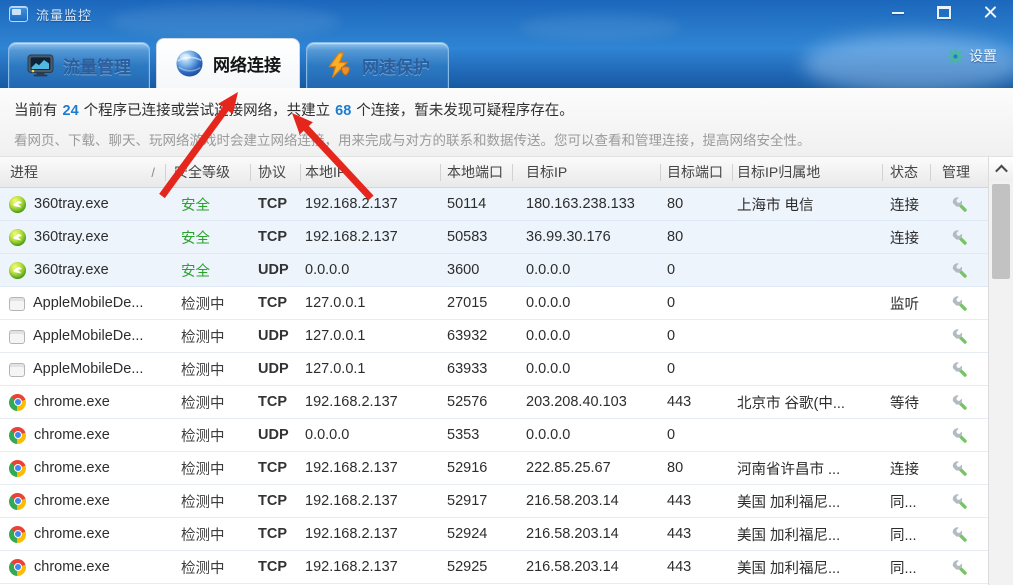  What do you see at coordinates (467, 567) in the screenshot?
I see `local-port-cell: 52925` at bounding box center [467, 567].